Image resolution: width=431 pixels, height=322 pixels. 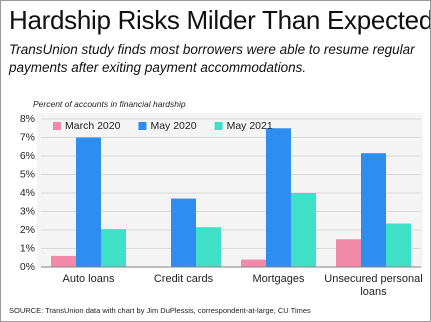 What do you see at coordinates (27, 119) in the screenshot?
I see `y-tick-label: 8%` at bounding box center [27, 119].